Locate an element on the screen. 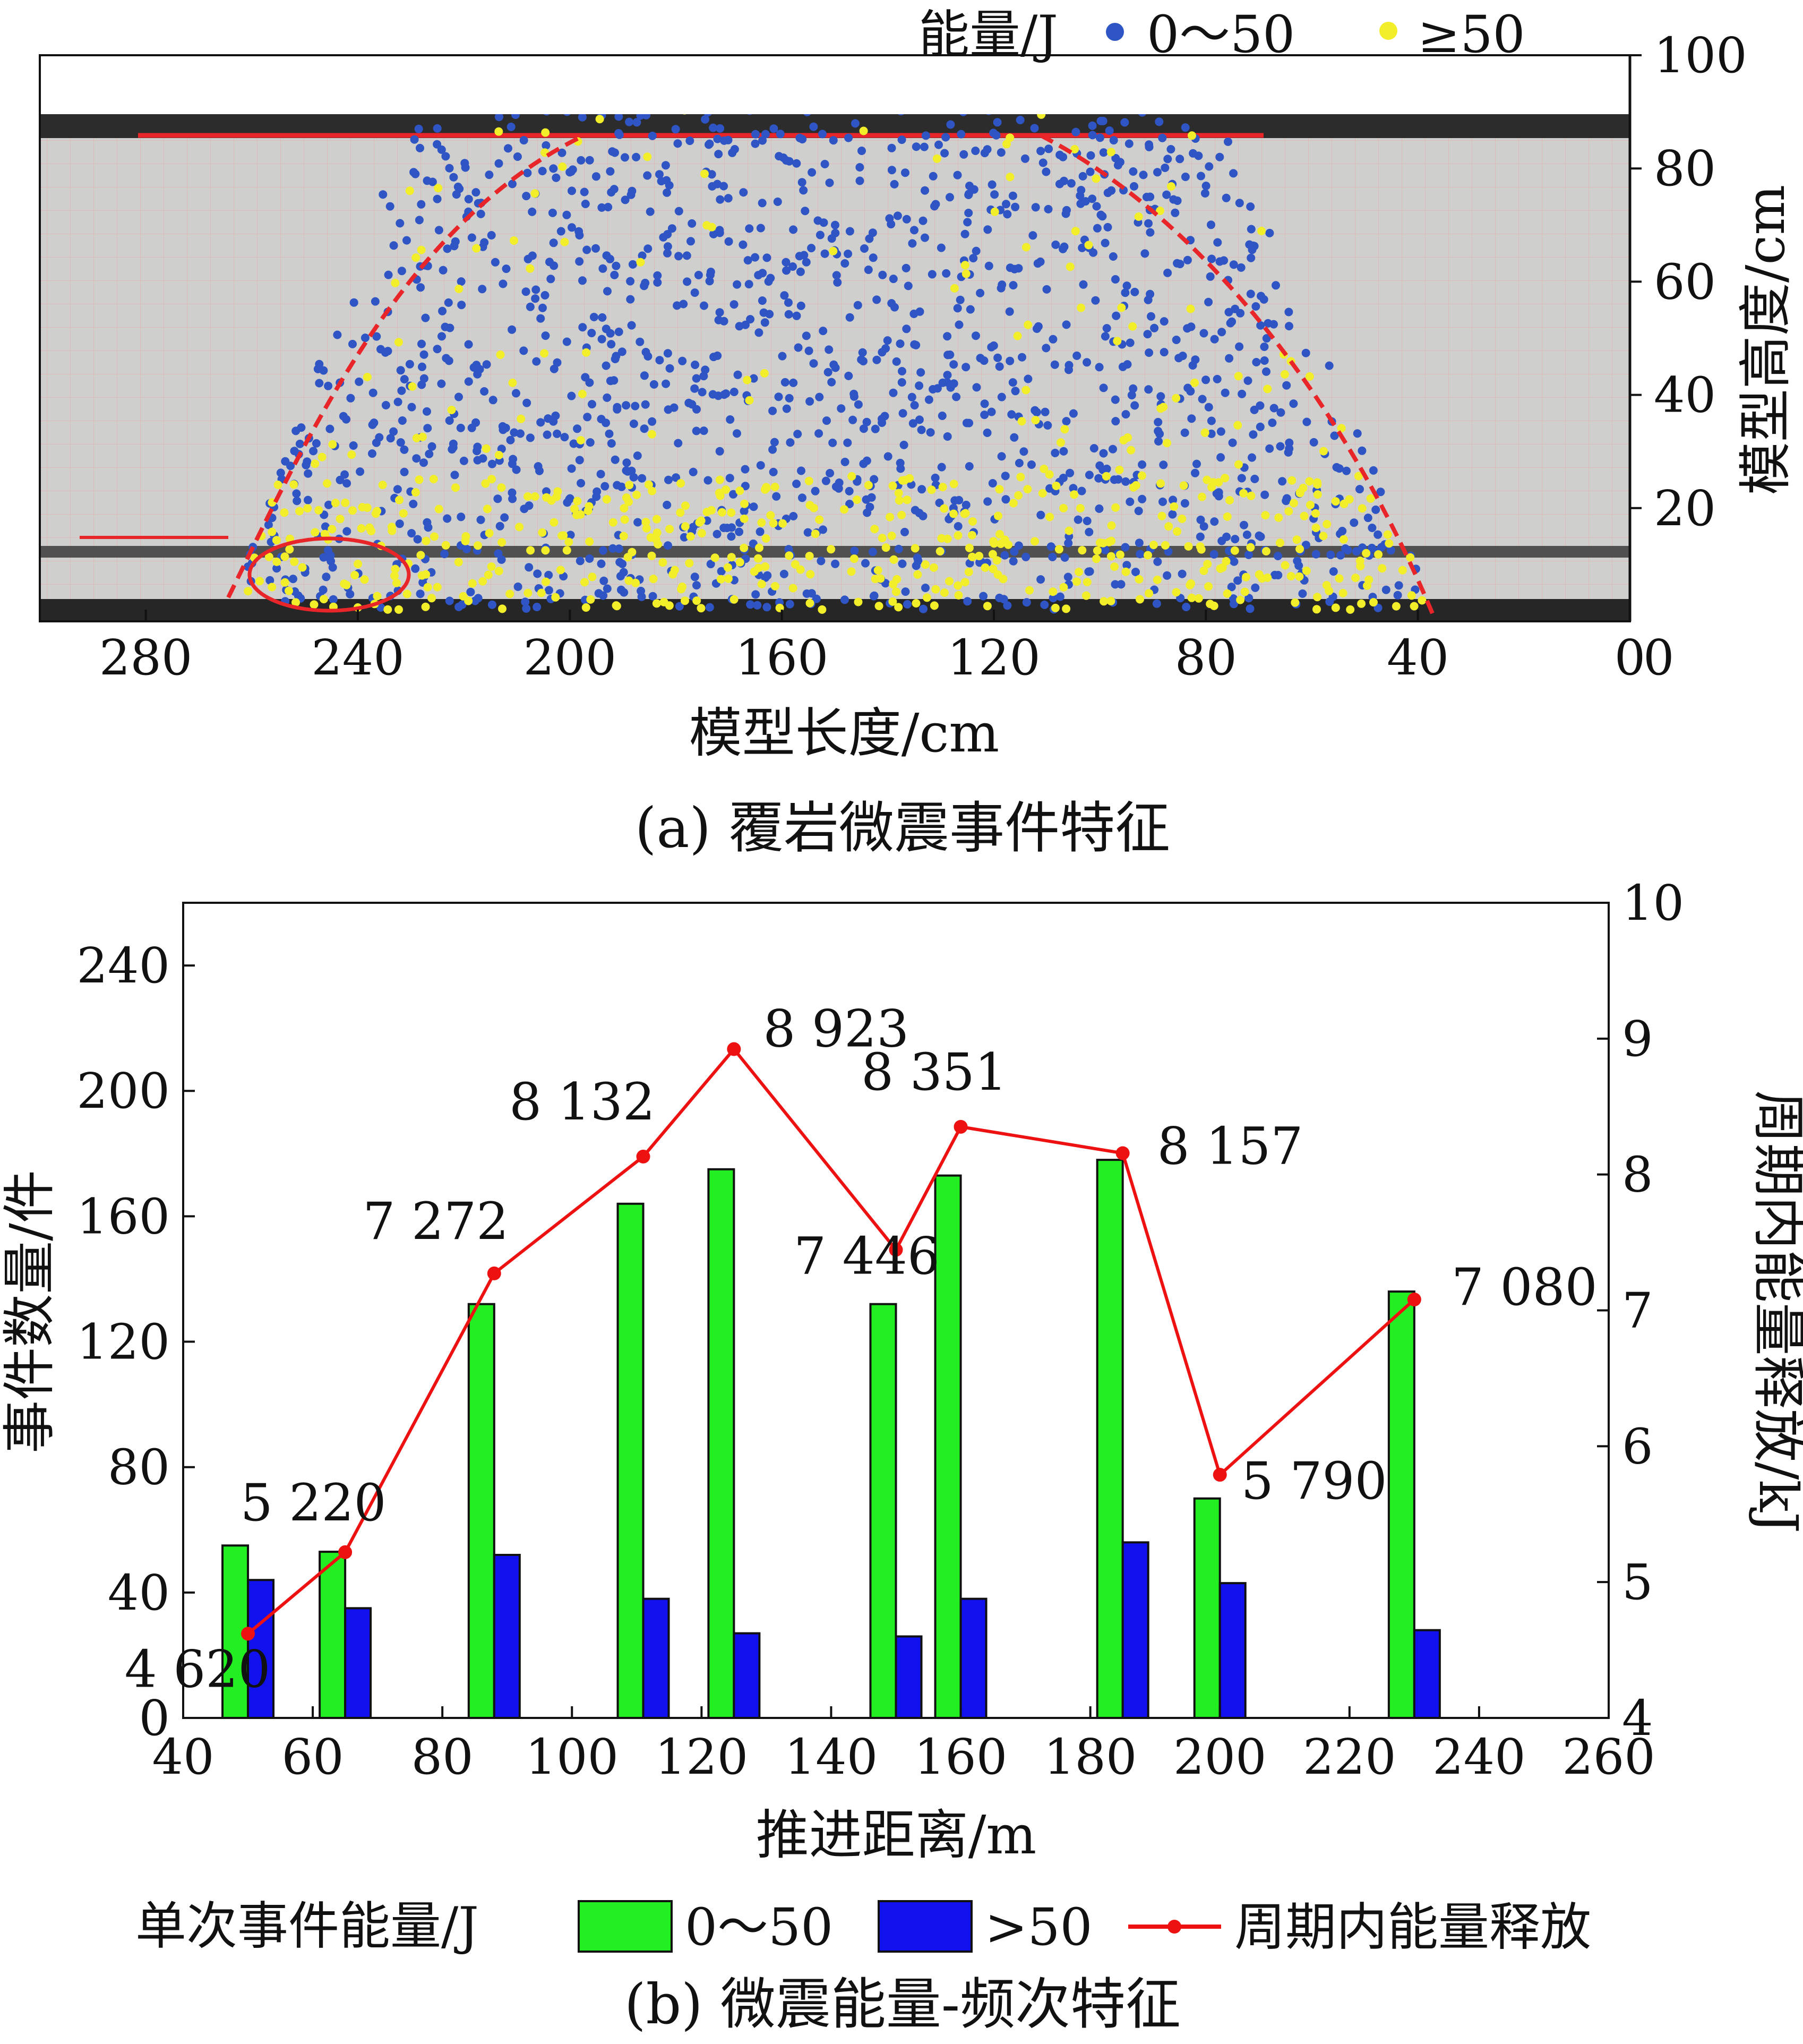 Image resolution: width=1803 pixels, height=2044 pixels. y-tick-label-b: 120 is located at coordinates (123, 1343).